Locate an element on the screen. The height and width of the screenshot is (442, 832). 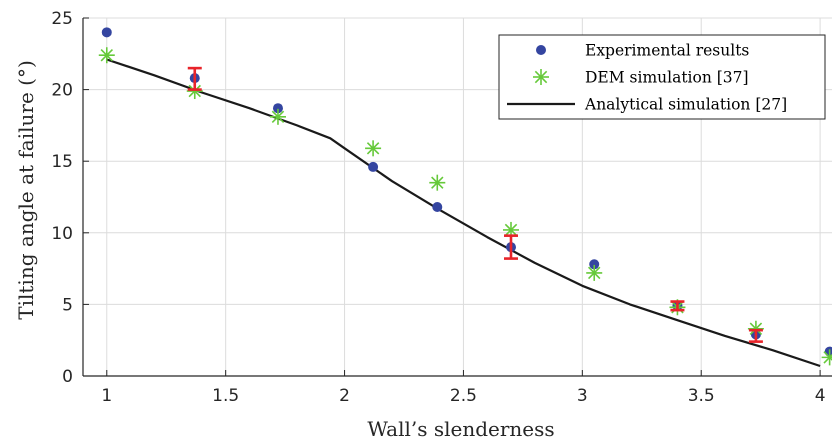
y-tick-label: 0 is located at coordinates (67, 377).